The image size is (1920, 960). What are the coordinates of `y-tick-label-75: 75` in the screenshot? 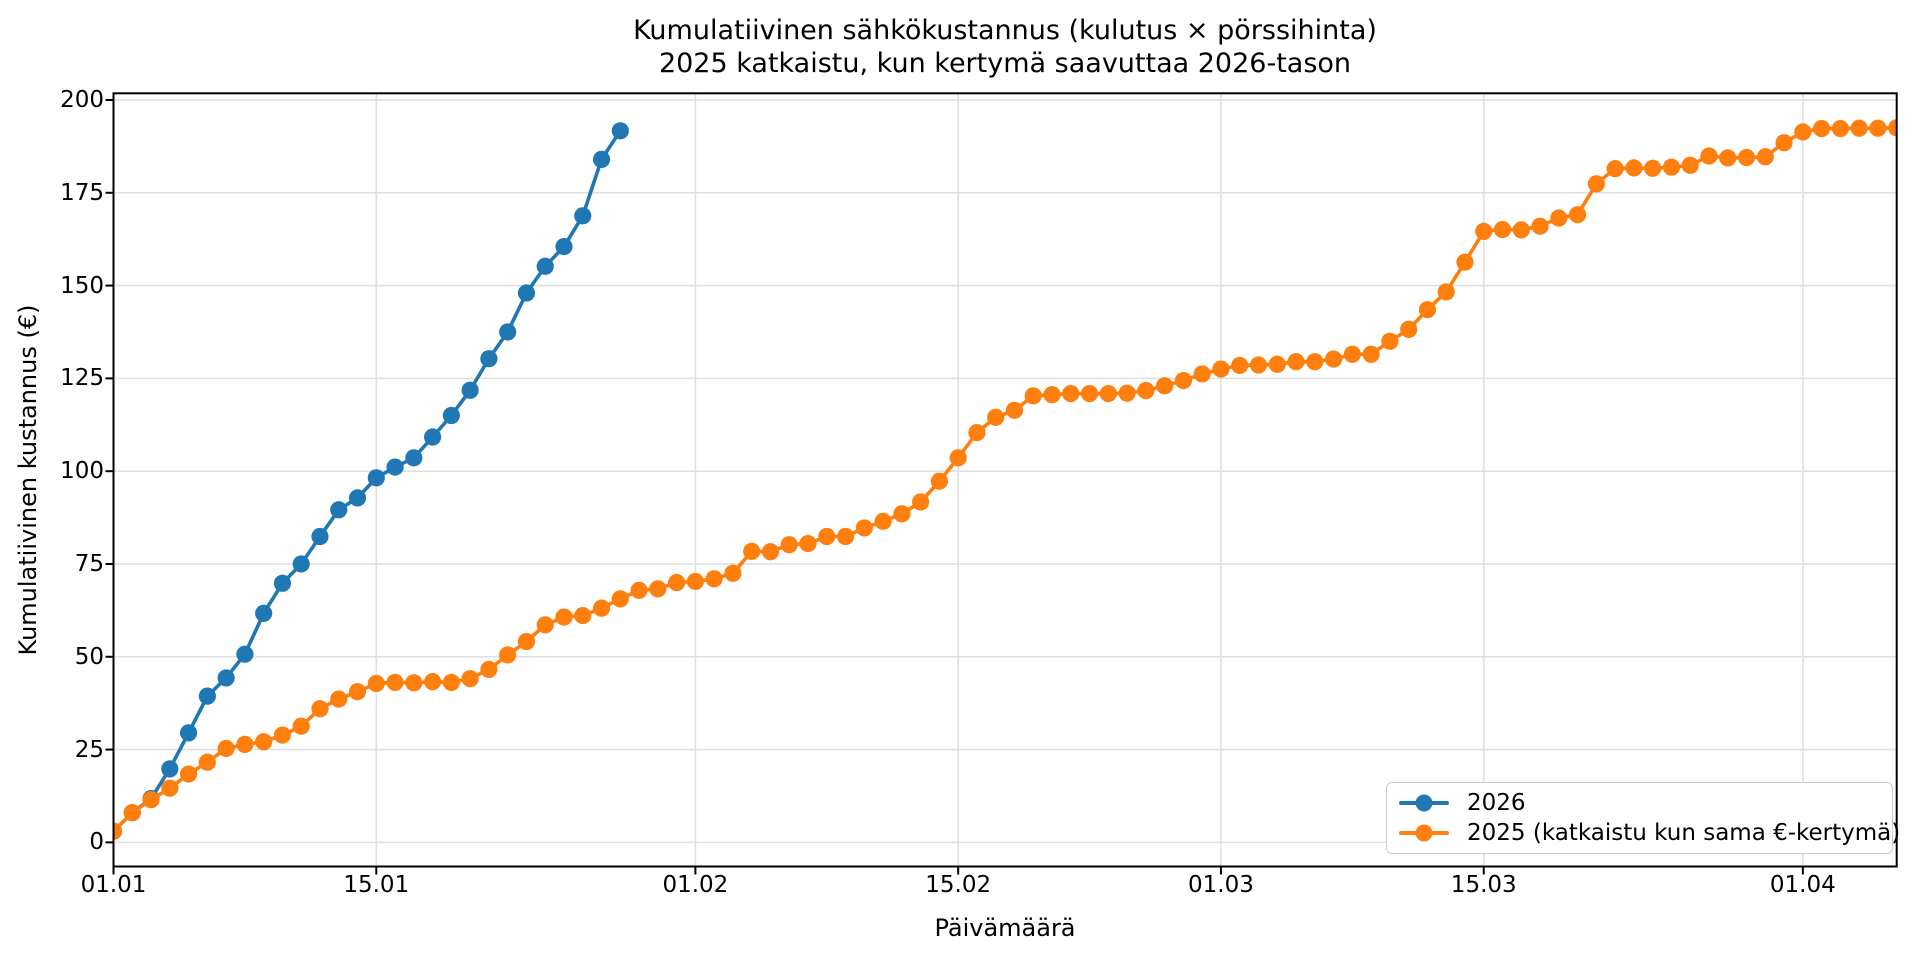 It's located at (89, 563).